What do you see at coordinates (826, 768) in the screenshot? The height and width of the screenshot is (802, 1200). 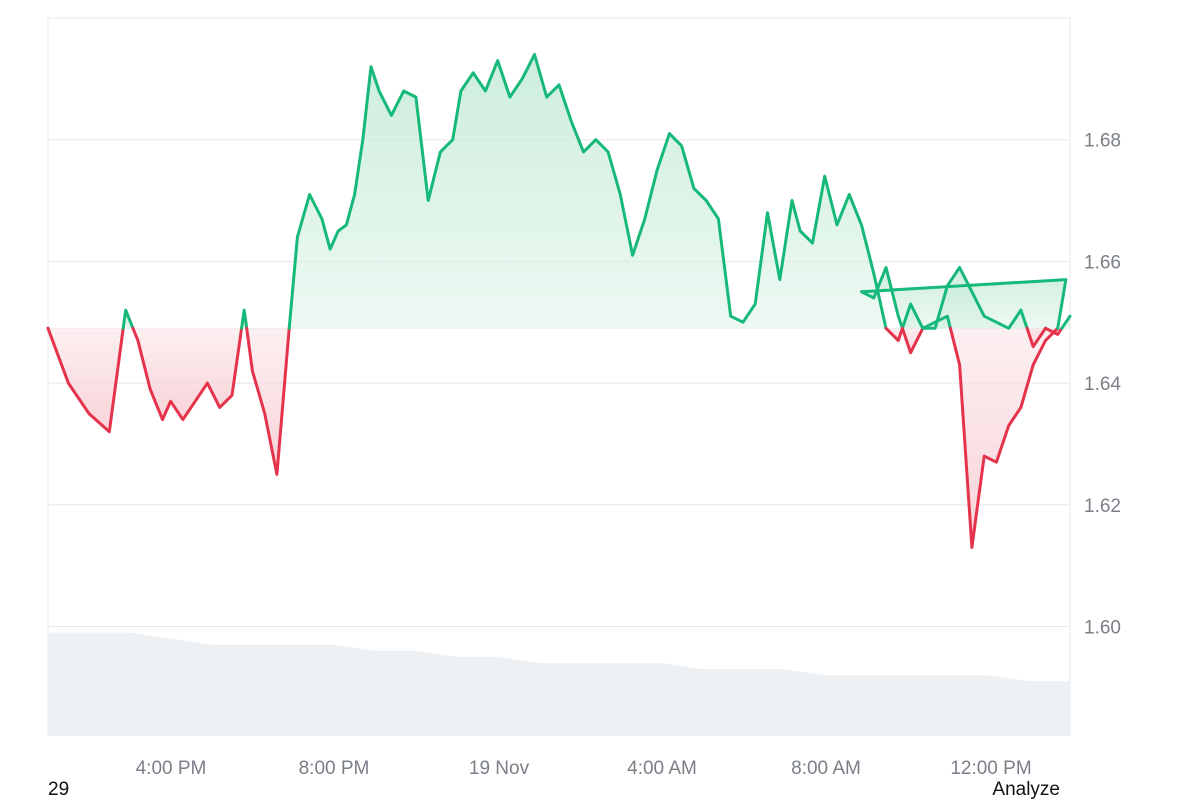 I see `x-tick-label: 8:00 AM` at bounding box center [826, 768].